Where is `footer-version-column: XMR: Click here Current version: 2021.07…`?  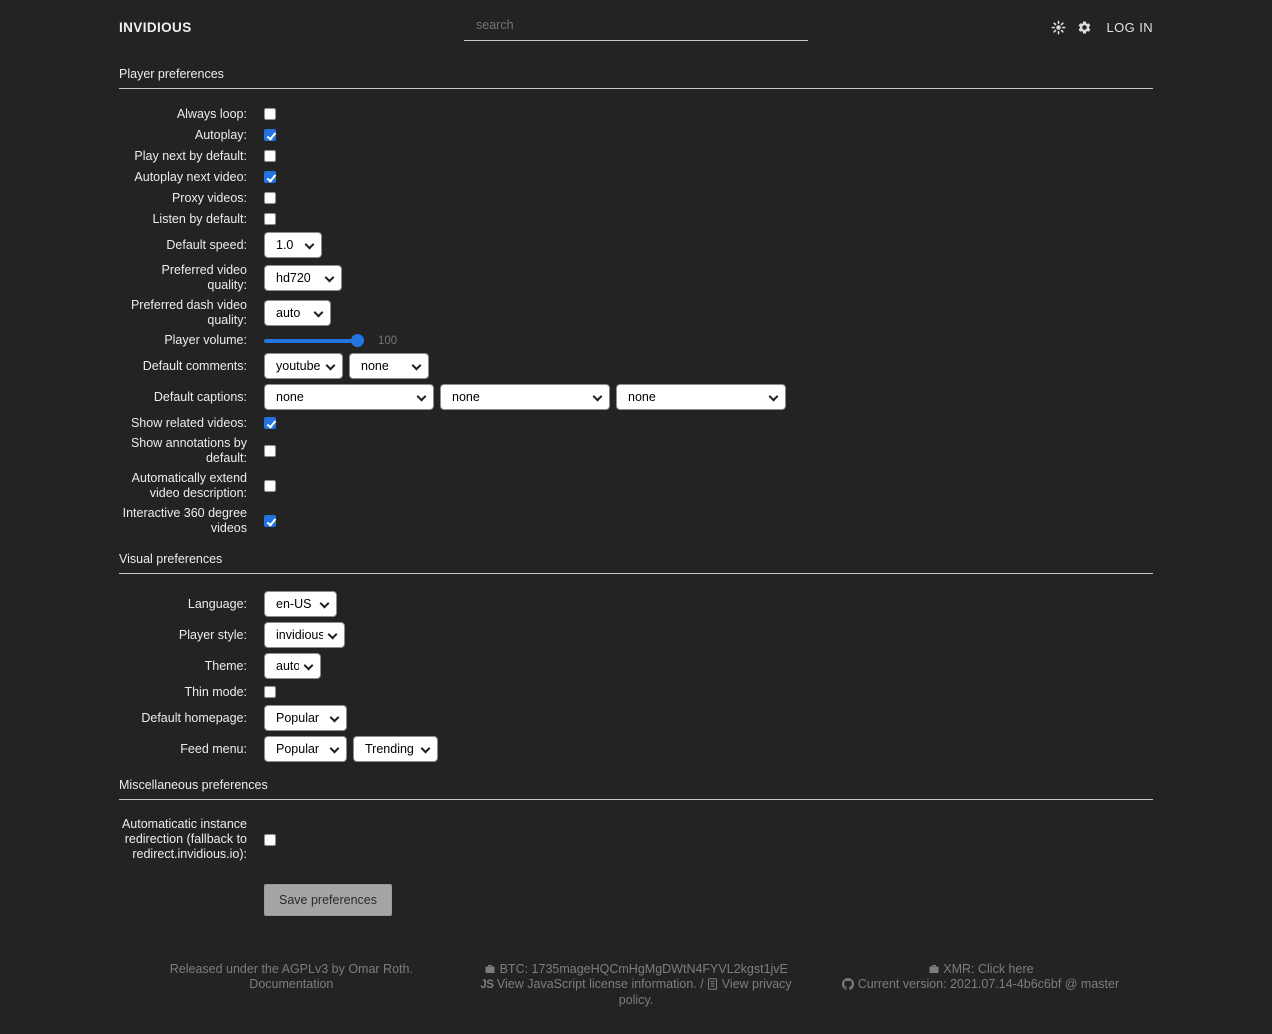
footer-version-column: XMR: Click here Current version: 2021.07… is located at coordinates (980, 977).